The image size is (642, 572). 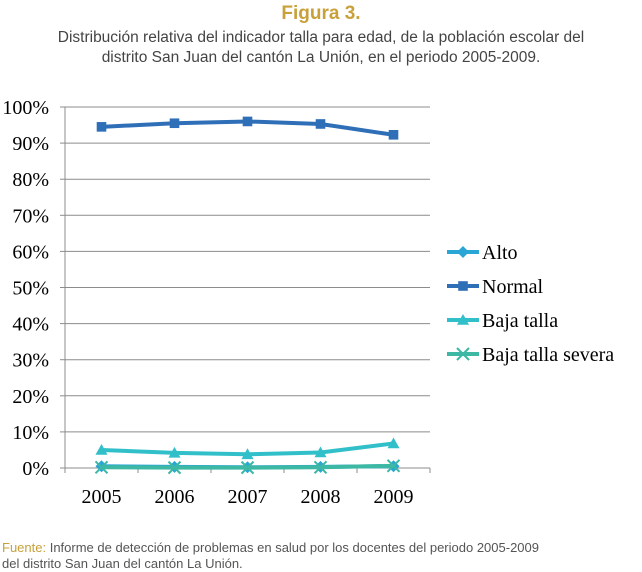 What do you see at coordinates (30, 433) in the screenshot?
I see `y-tick-label: 10%` at bounding box center [30, 433].